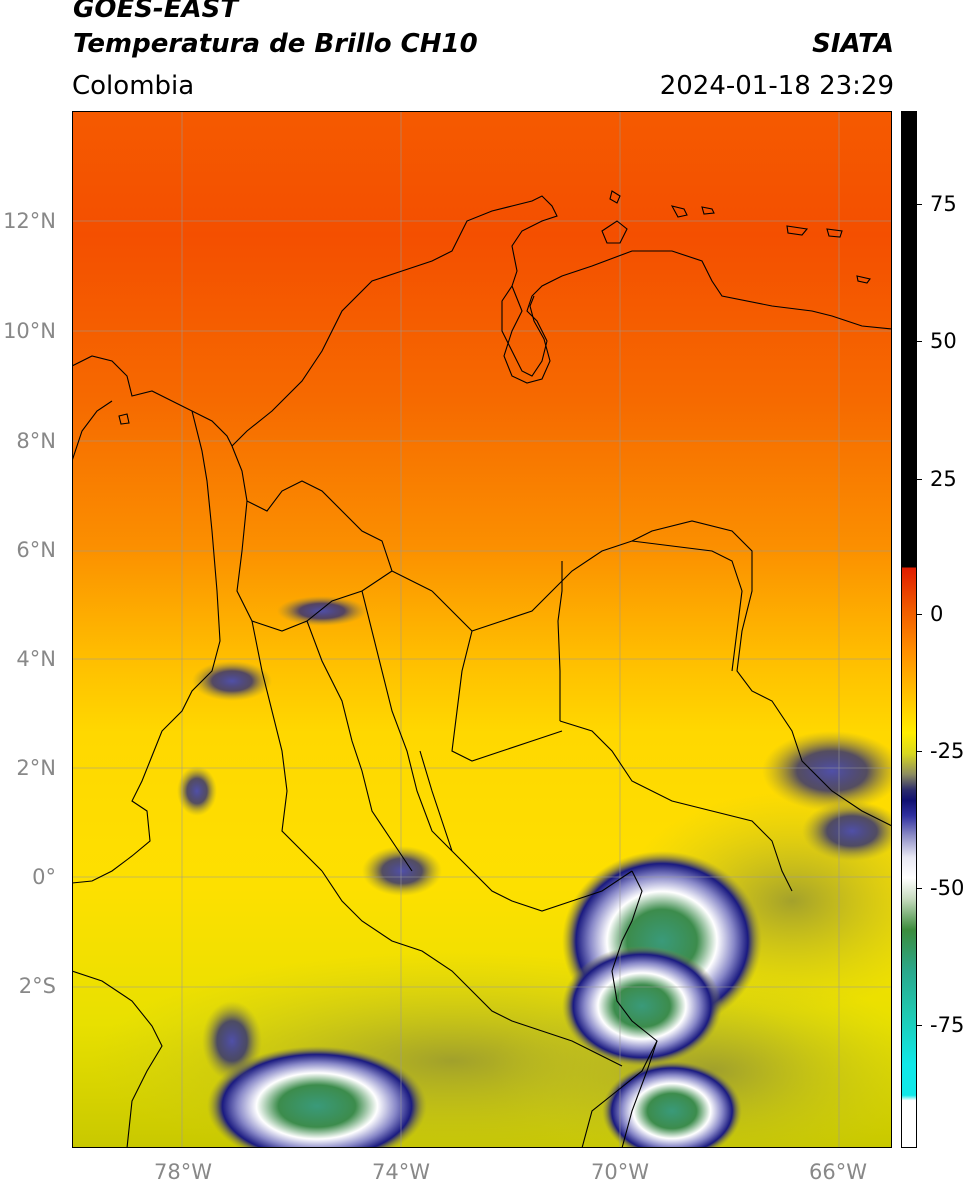 The height and width of the screenshot is (1190, 966). I want to click on lat-tick-12n: 12°N, so click(29, 221).